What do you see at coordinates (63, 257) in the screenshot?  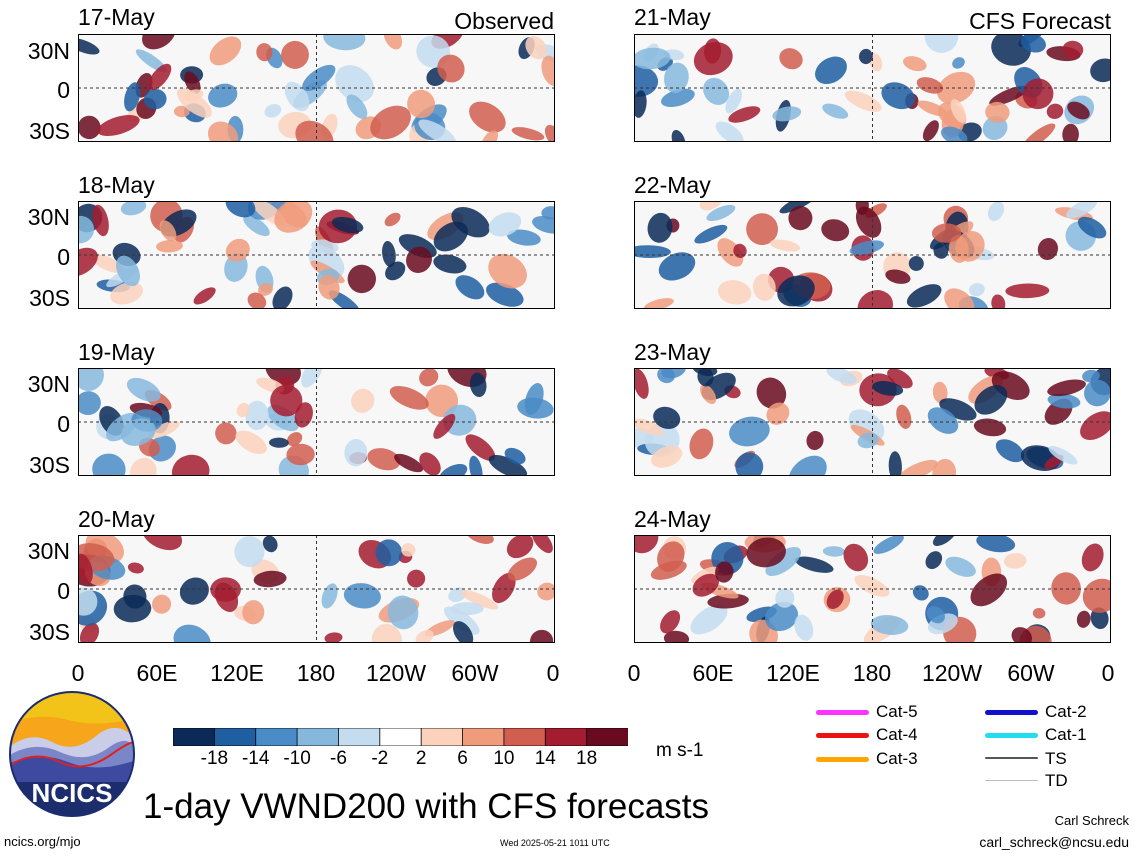 I see `lat-label-0: 0` at bounding box center [63, 257].